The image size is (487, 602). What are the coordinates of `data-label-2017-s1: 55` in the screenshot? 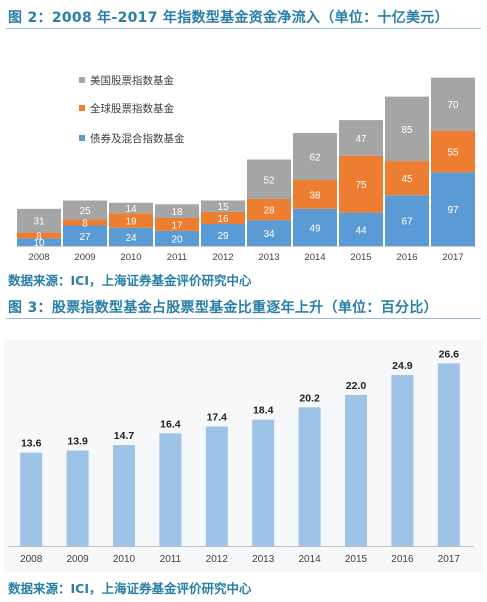 It's located at (453, 153).